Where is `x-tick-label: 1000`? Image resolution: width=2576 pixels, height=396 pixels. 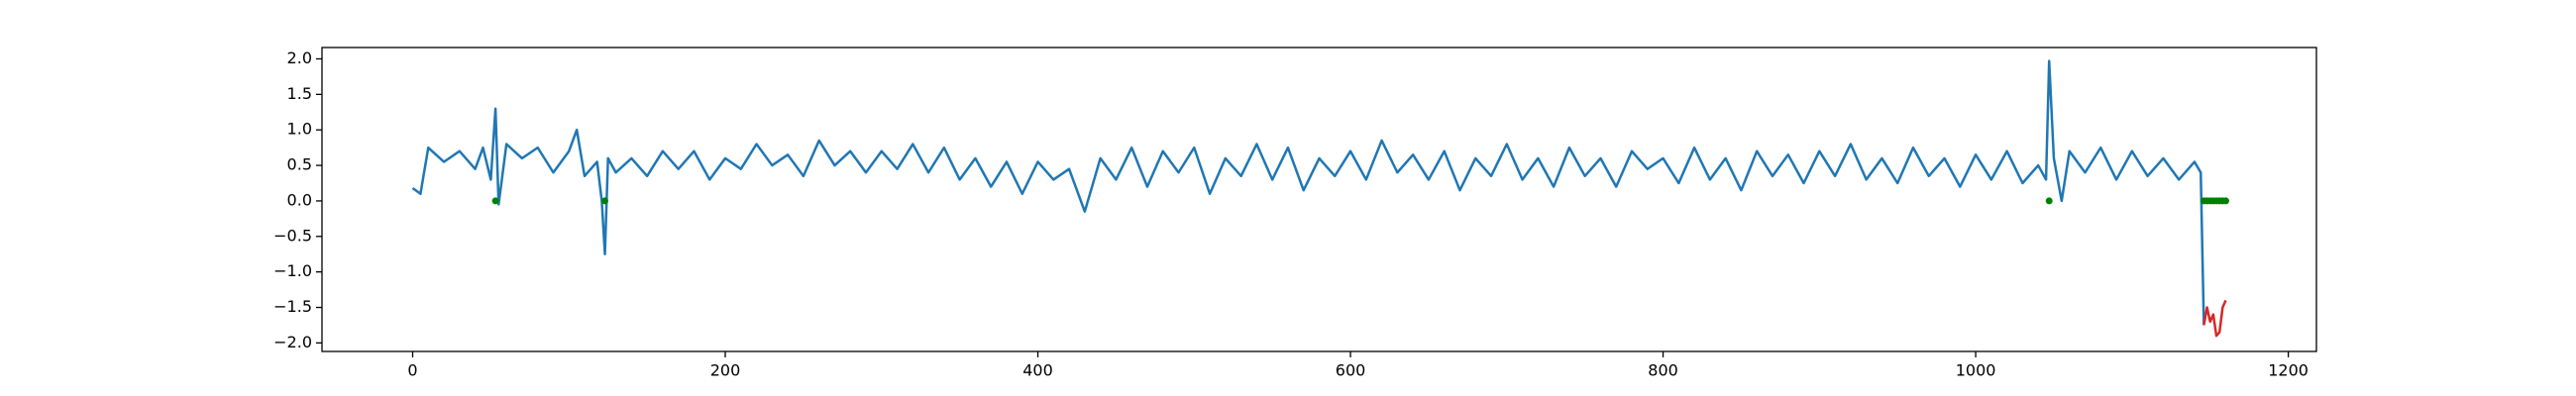
x-tick-label: 1000 is located at coordinates (1976, 370).